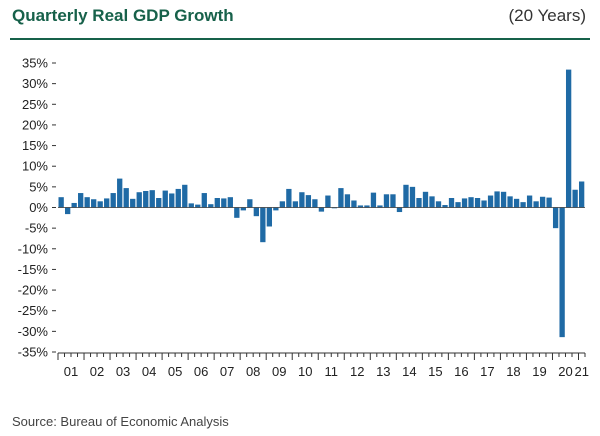  What do you see at coordinates (305, 371) in the screenshot?
I see `x-tick-label: 10` at bounding box center [305, 371].